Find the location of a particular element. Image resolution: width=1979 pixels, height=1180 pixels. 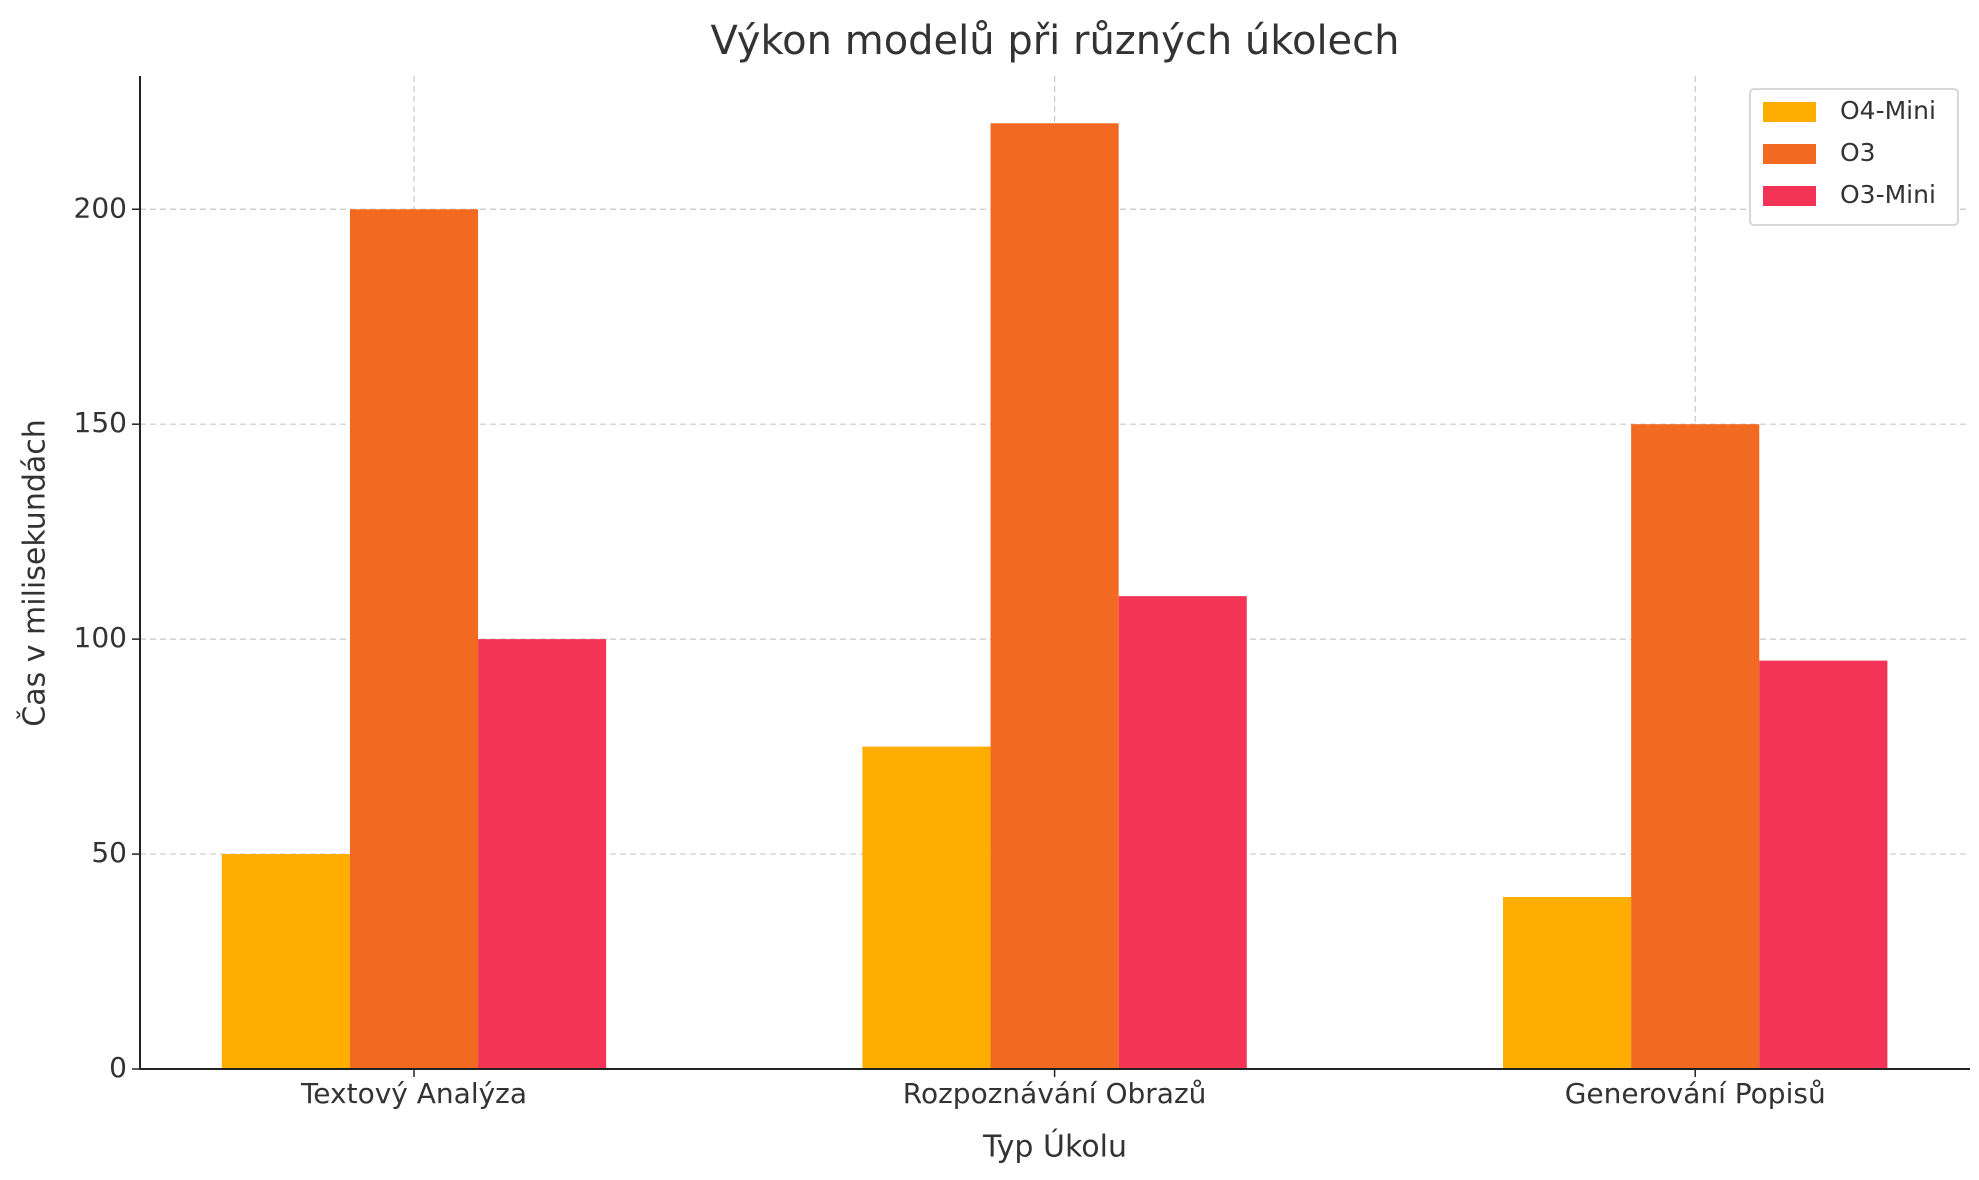

chart-title: Výkon modelů při různých úkolech is located at coordinates (1054, 41).